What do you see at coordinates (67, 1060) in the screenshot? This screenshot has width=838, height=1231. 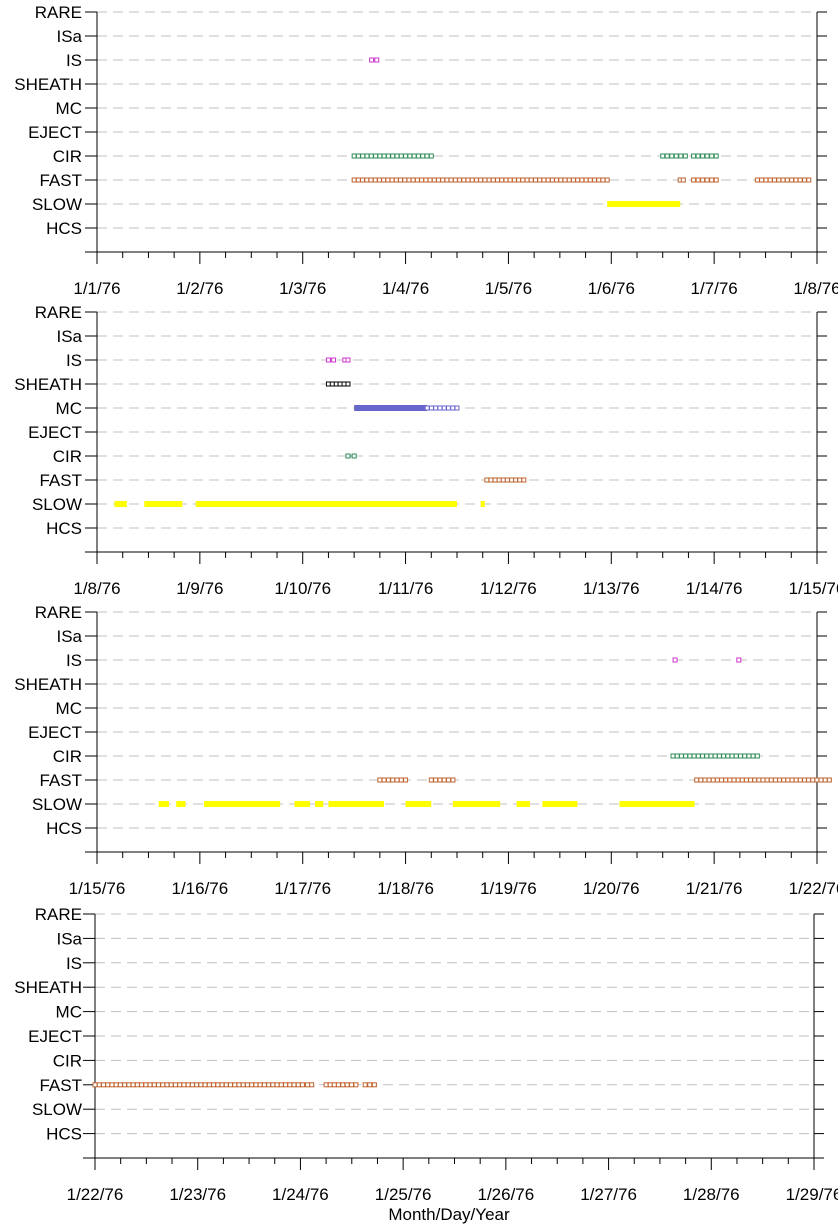 I see `y-tick-label-cir: CIR` at bounding box center [67, 1060].